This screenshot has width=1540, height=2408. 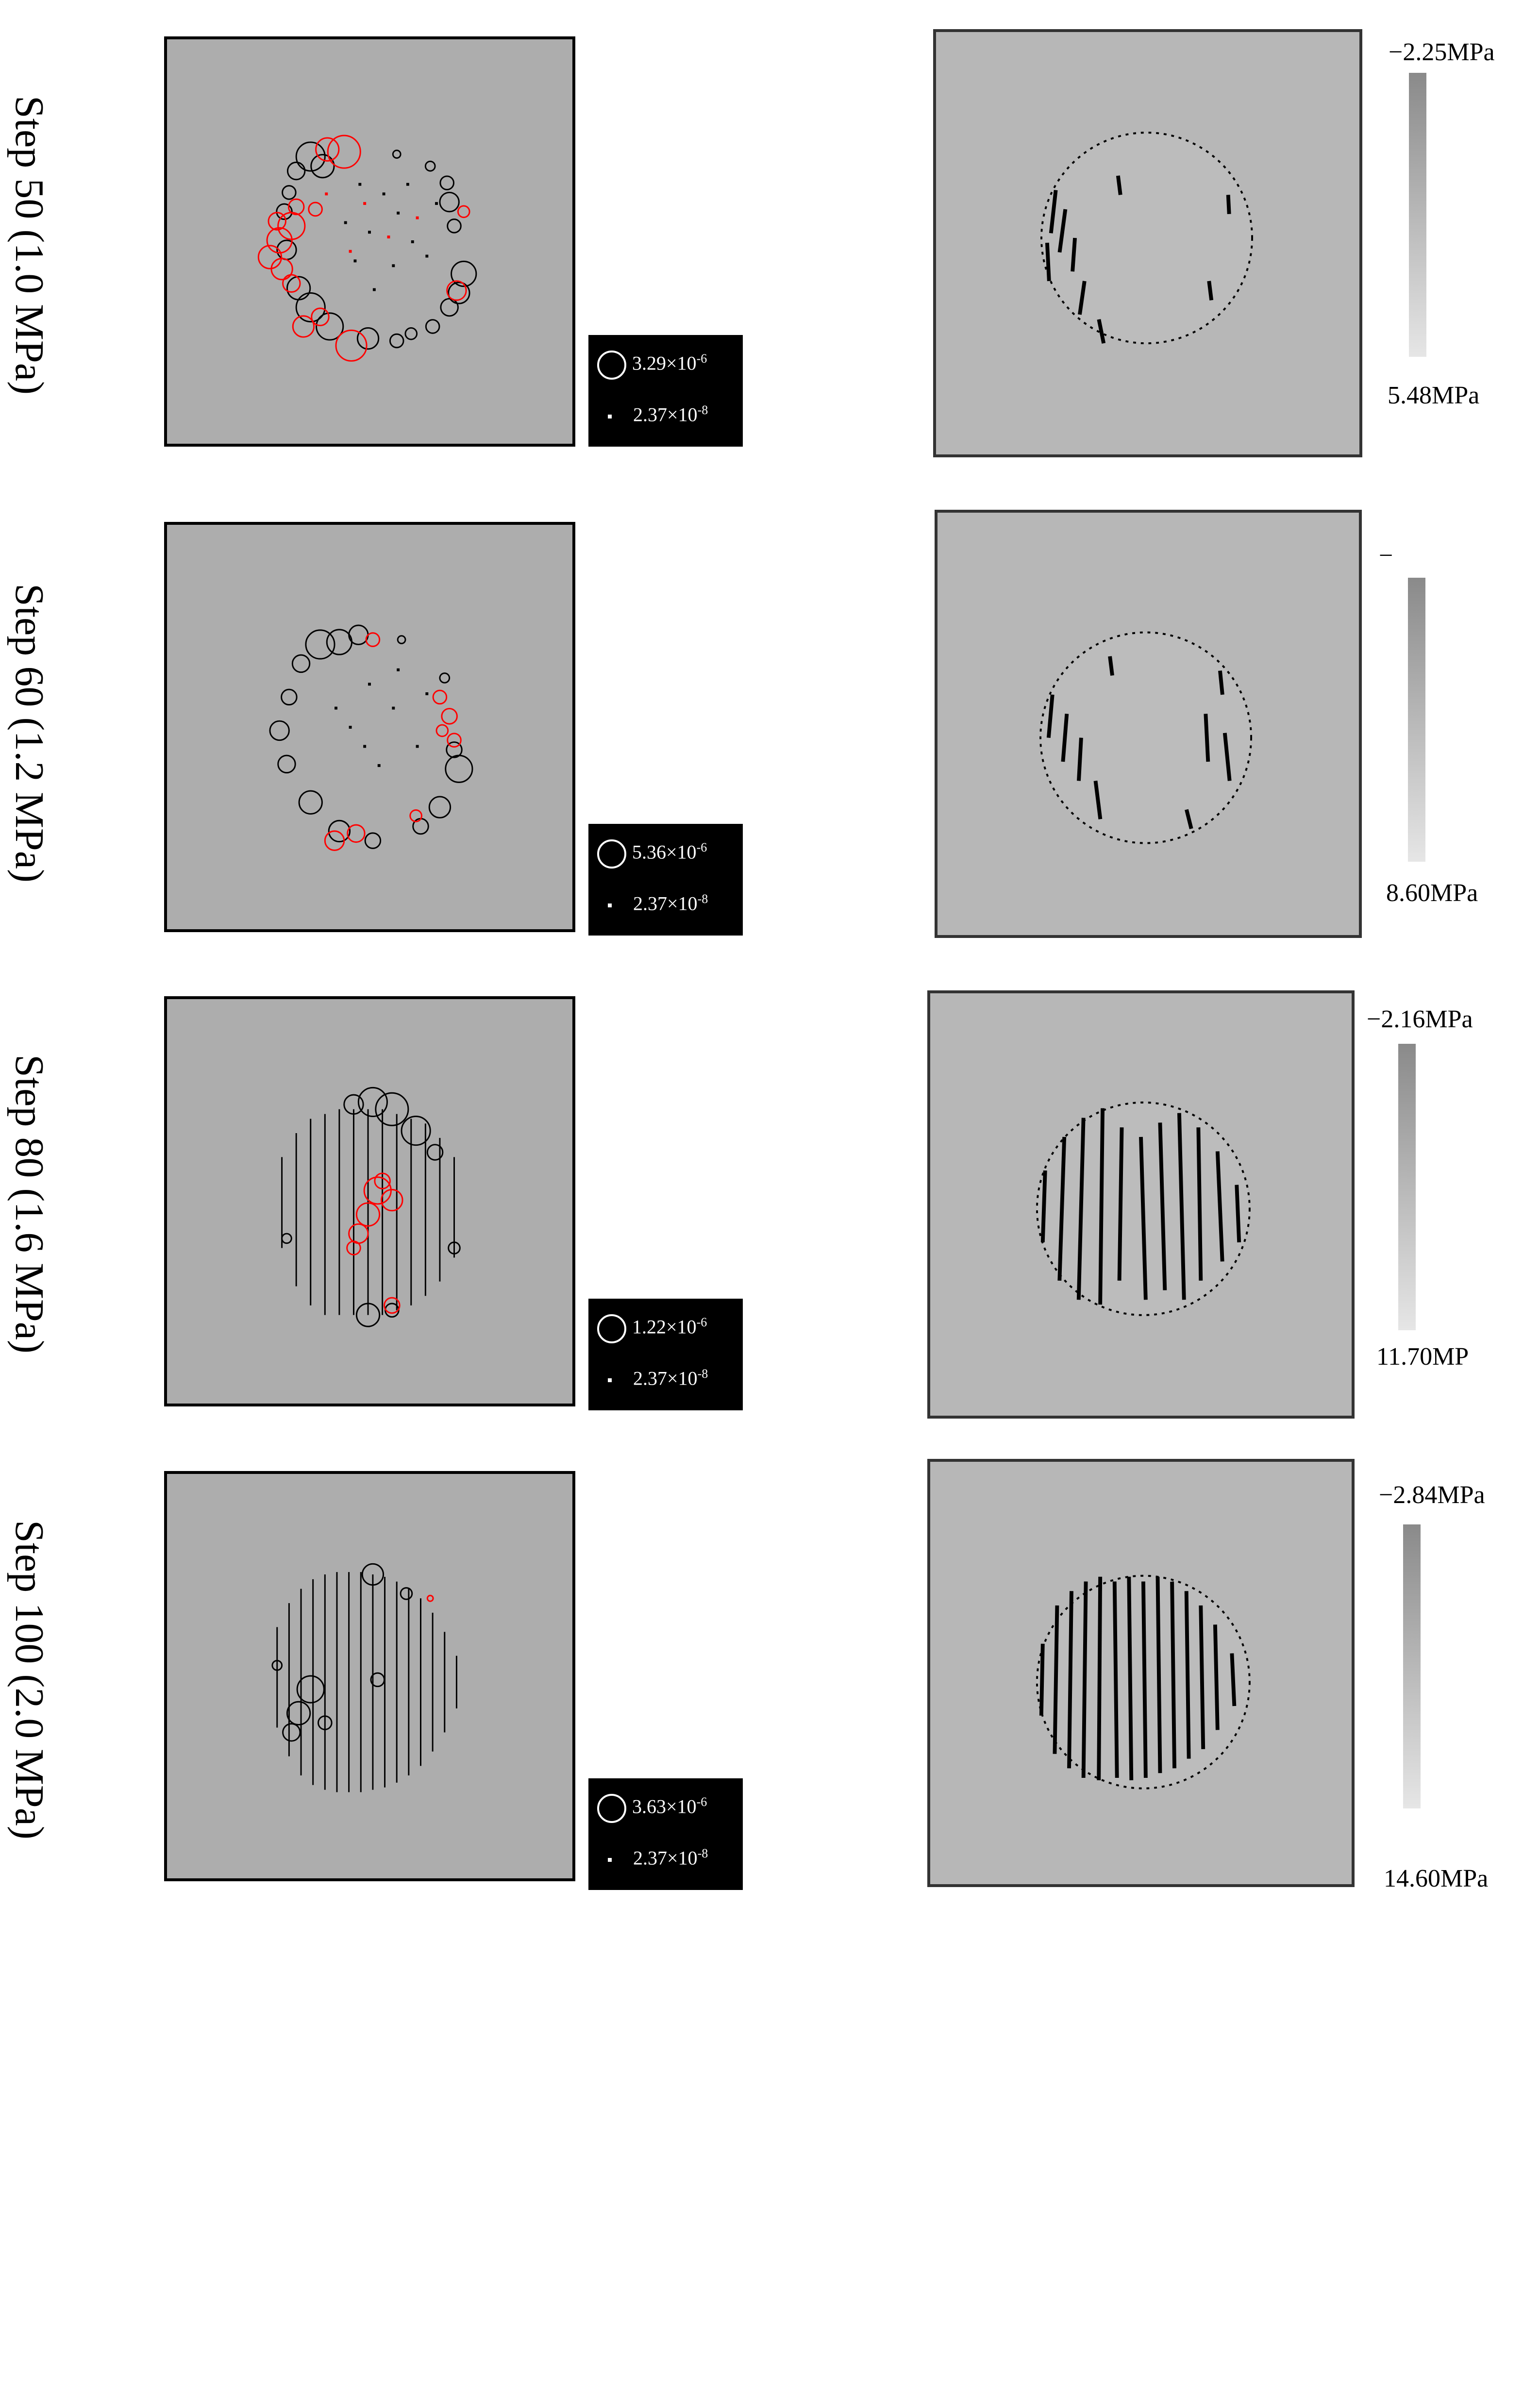 I want to click on magnitude-legend-step-80: 1.22×10-6 2.37×10-8, so click(x=665, y=1355).